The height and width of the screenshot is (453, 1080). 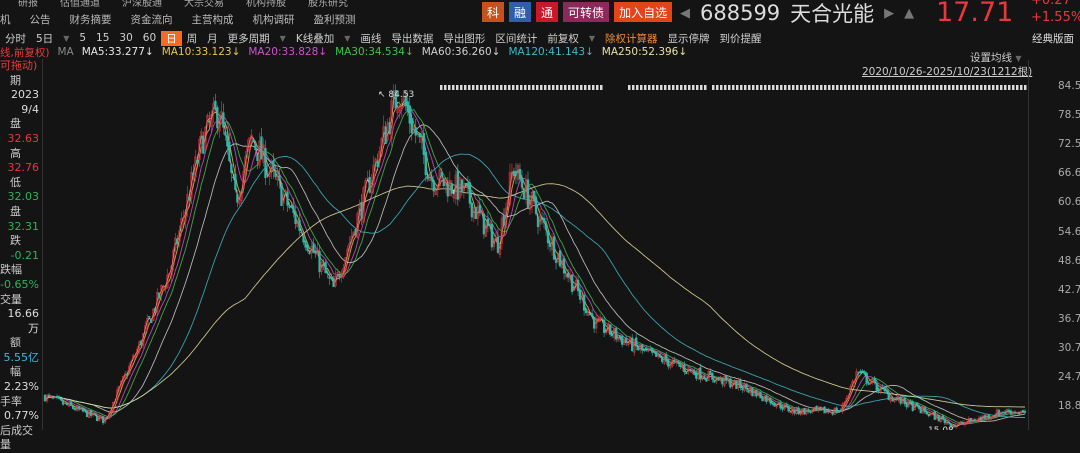 What do you see at coordinates (30, 109) in the screenshot?
I see `date-day: 9/4` at bounding box center [30, 109].